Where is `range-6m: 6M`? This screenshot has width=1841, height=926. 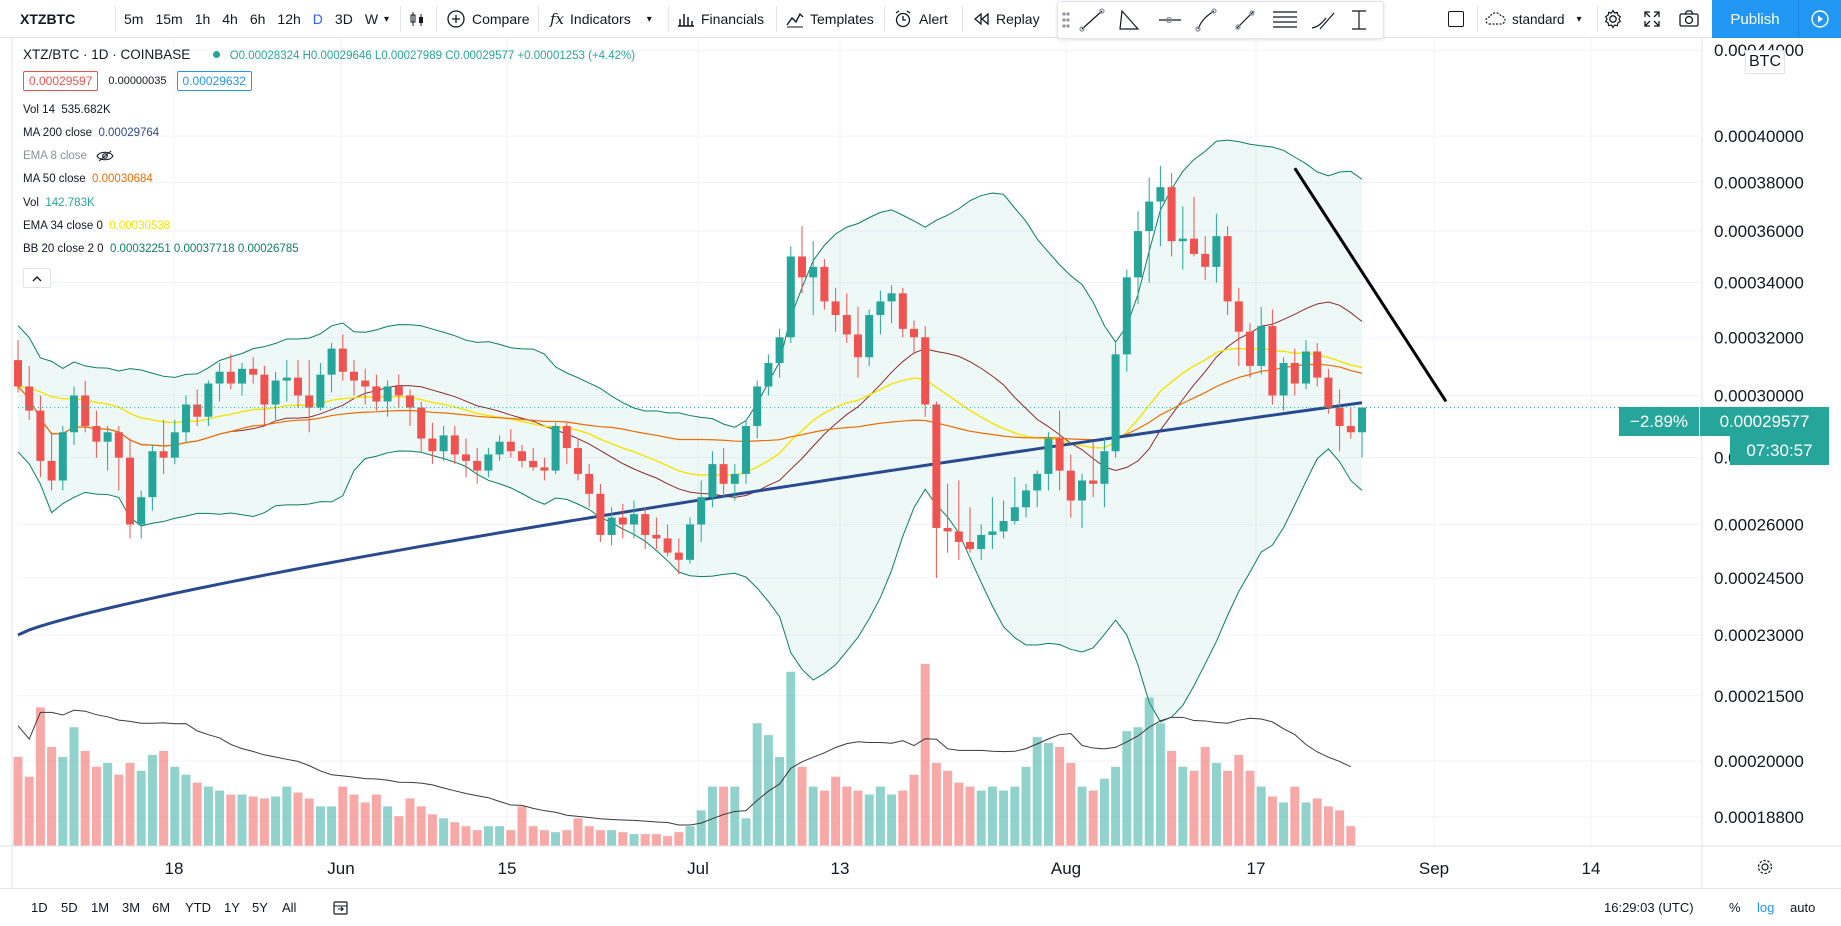
range-6m: 6M is located at coordinates (161, 907).